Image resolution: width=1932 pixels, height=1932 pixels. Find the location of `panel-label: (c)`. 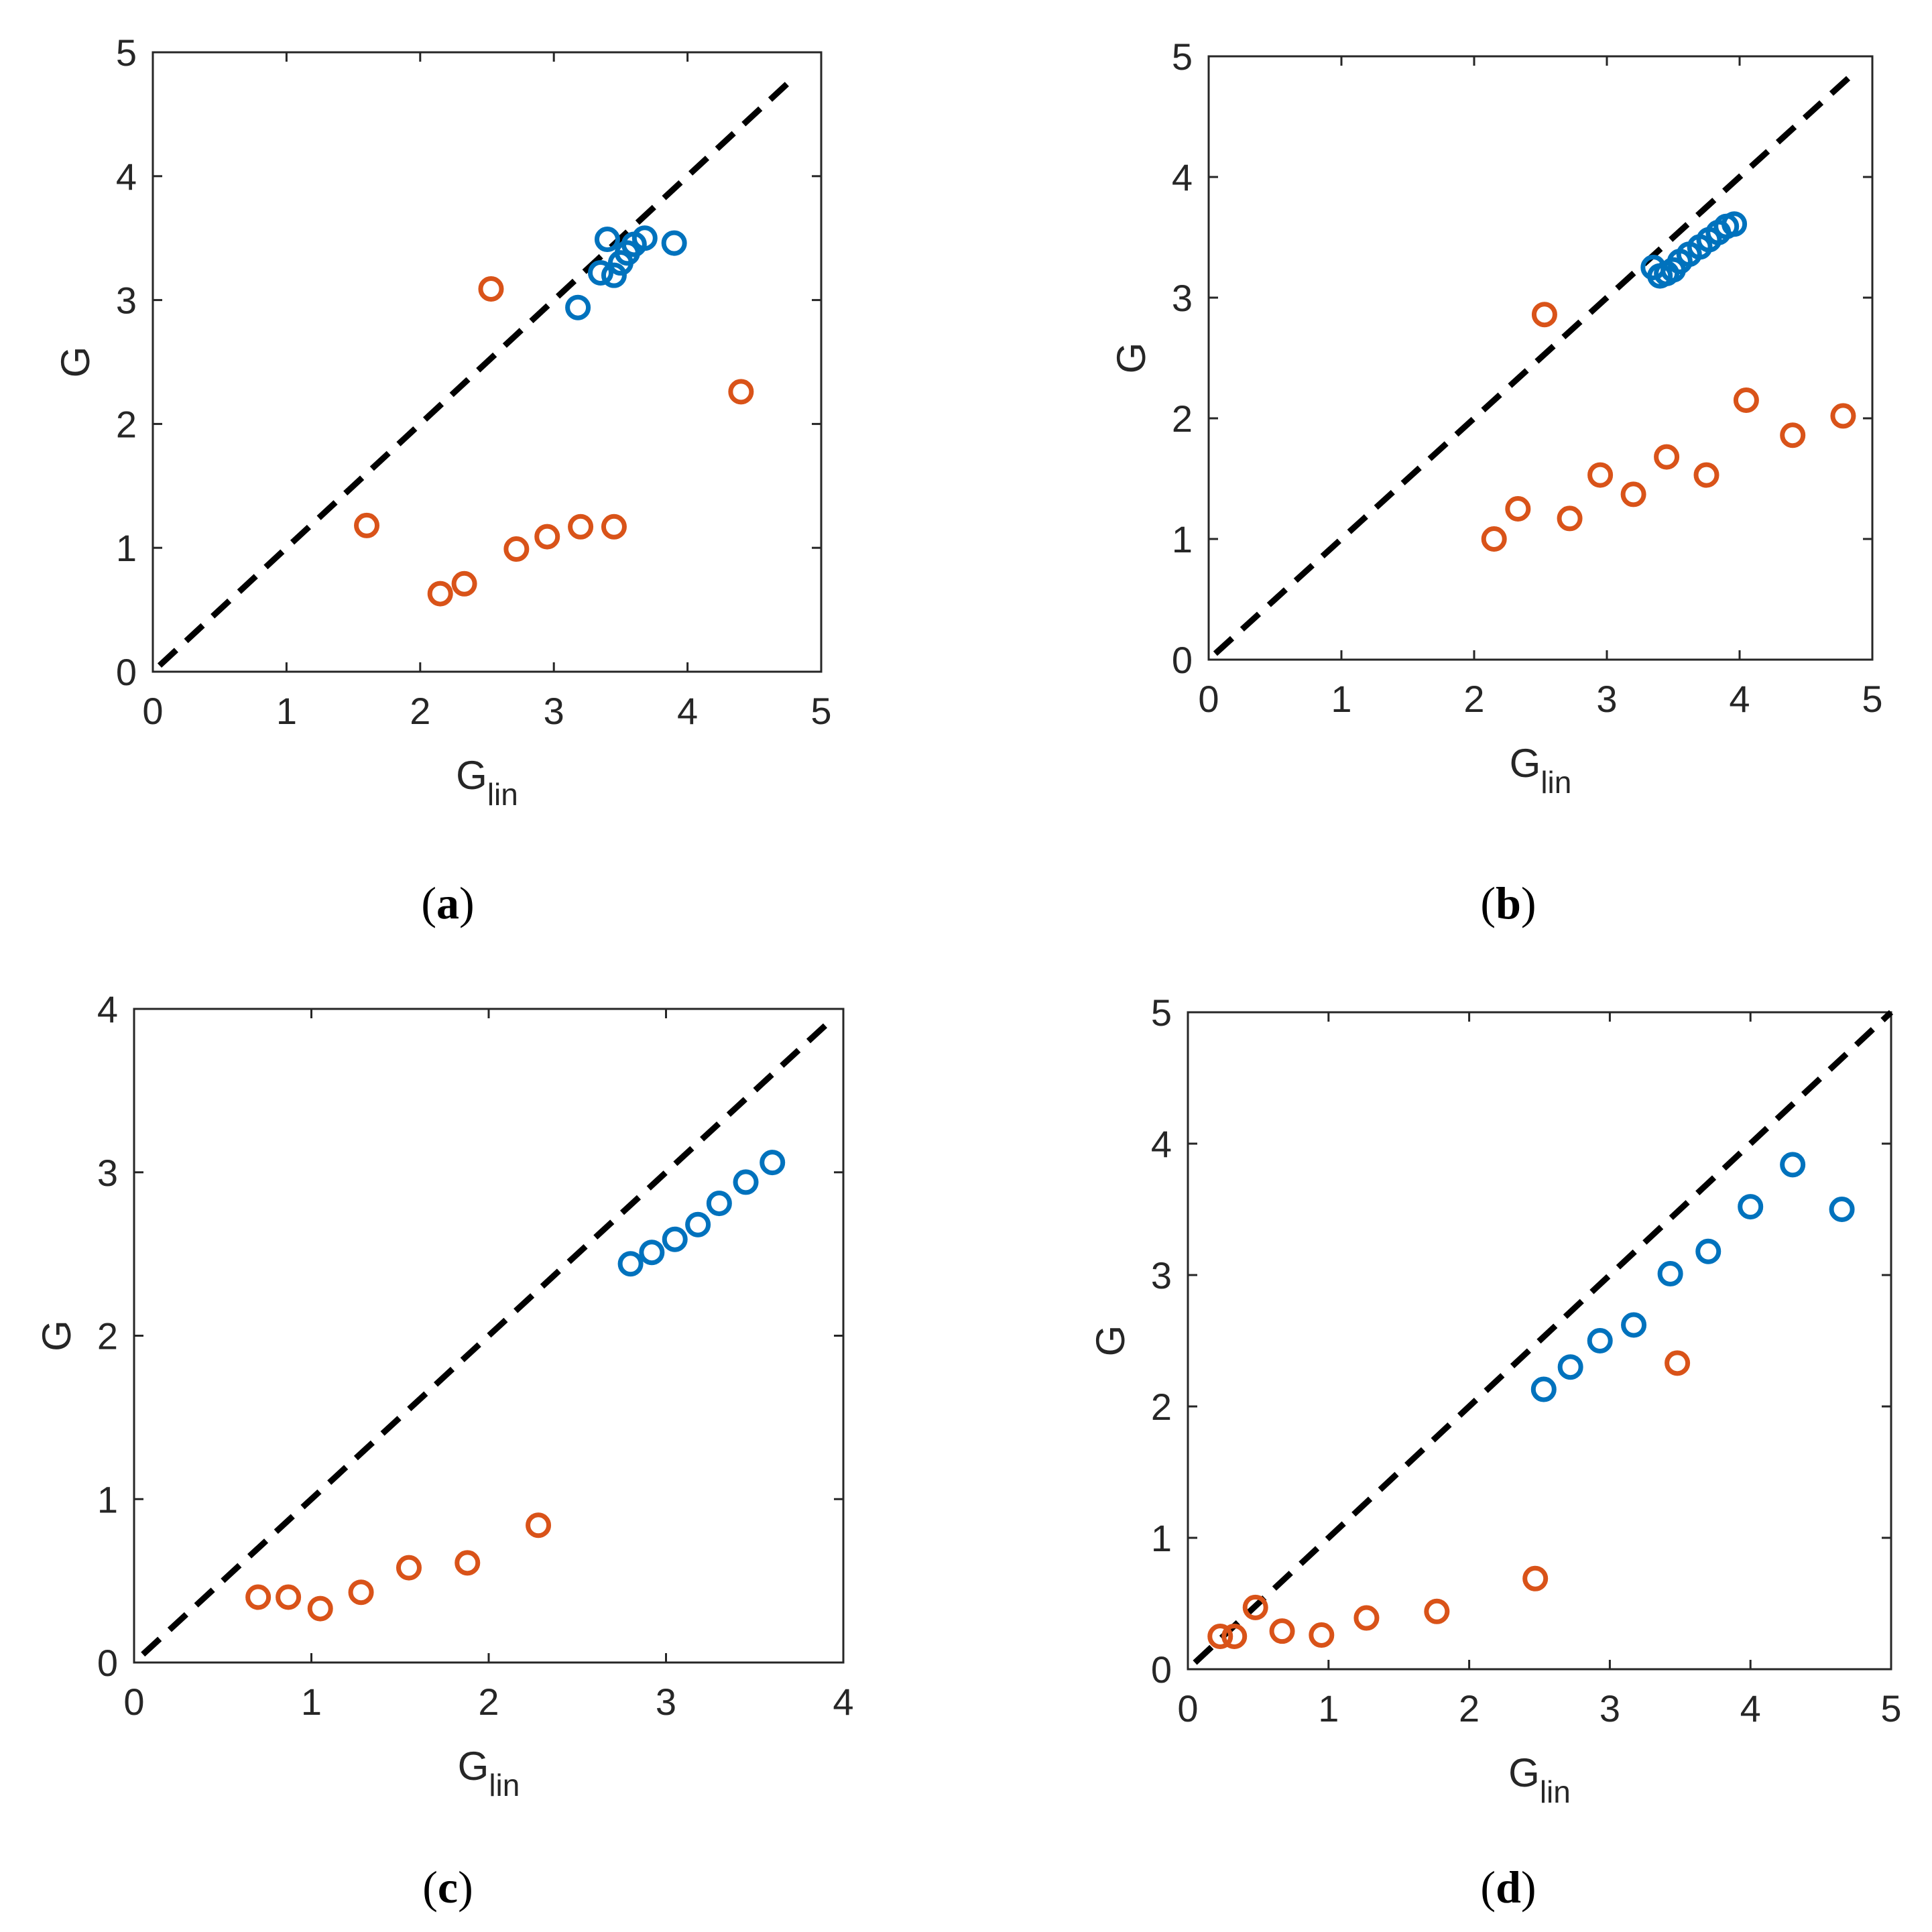

panel-label: (c) is located at coordinates (447, 1887).